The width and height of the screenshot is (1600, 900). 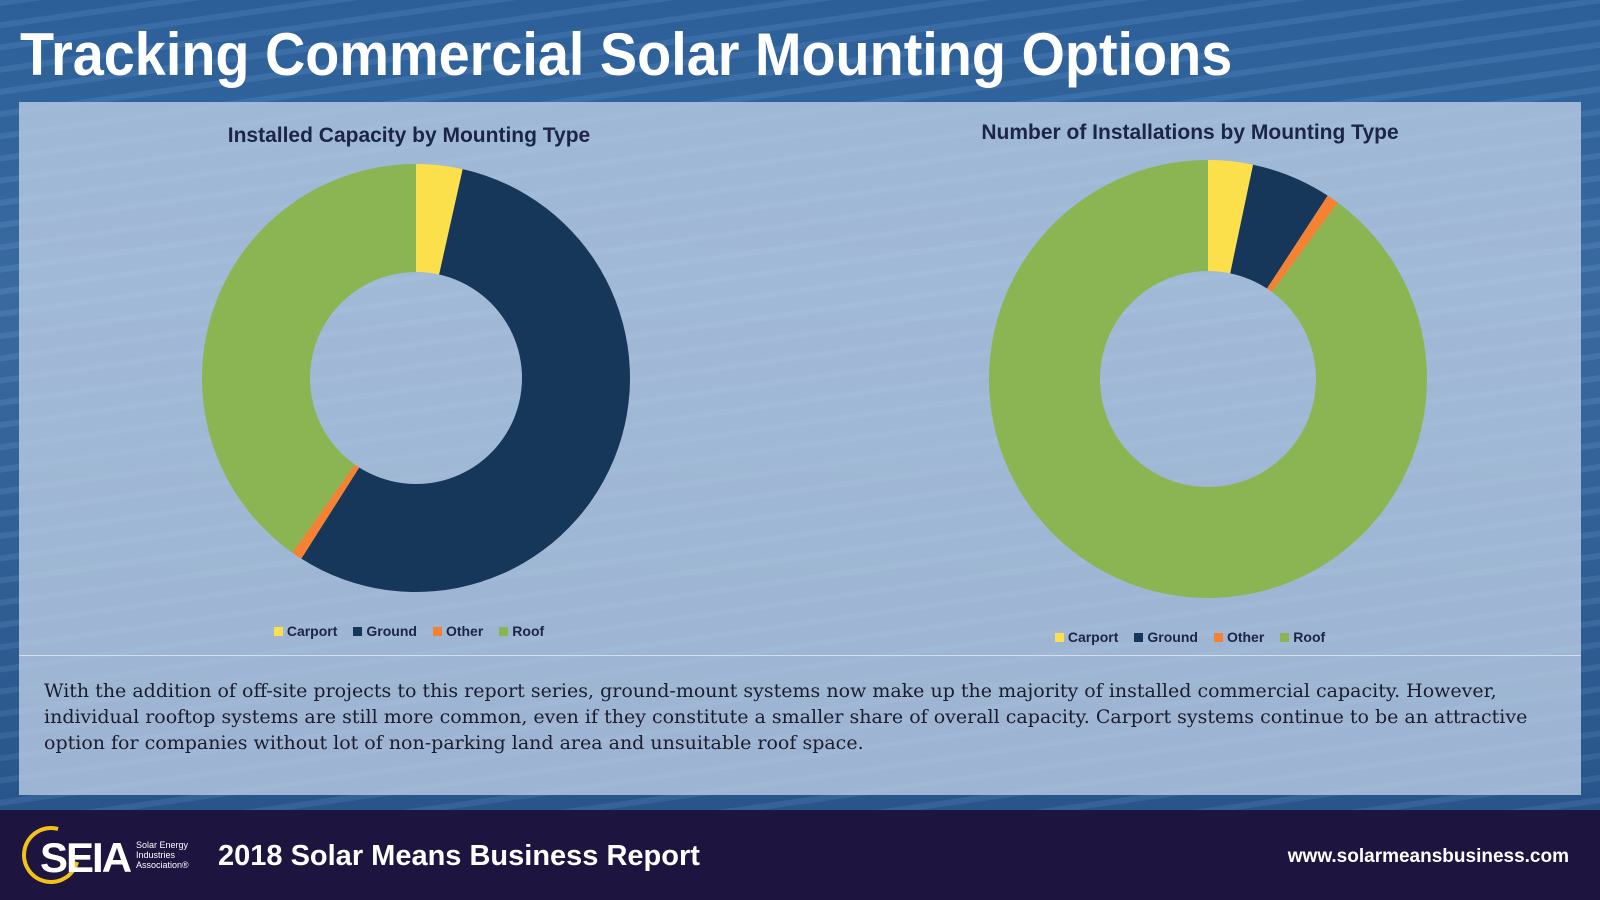 What do you see at coordinates (1428, 856) in the screenshot?
I see `website-link: www.solarmeansbusiness.com` at bounding box center [1428, 856].